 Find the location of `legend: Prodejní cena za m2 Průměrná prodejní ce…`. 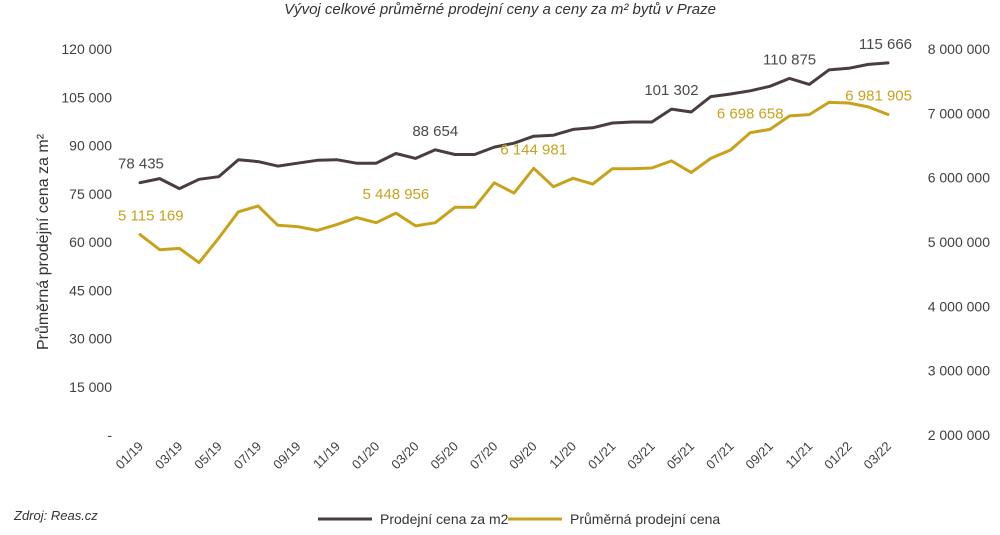

legend: Prodejní cena za m2 Průměrná prodejní ce… is located at coordinates (519, 519).